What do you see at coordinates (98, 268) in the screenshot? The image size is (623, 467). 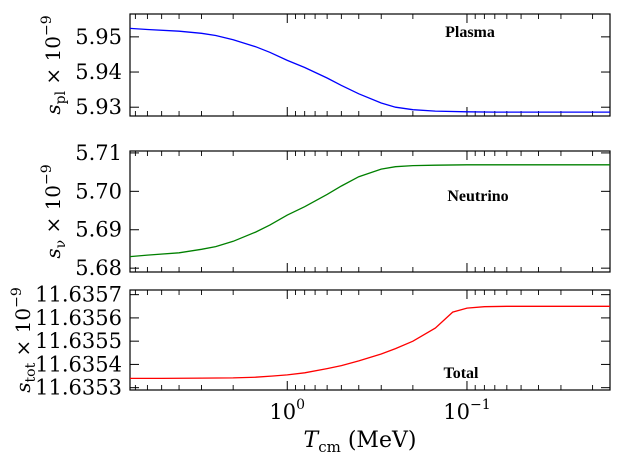 I see `y-tick-label: 5.68` at bounding box center [98, 268].